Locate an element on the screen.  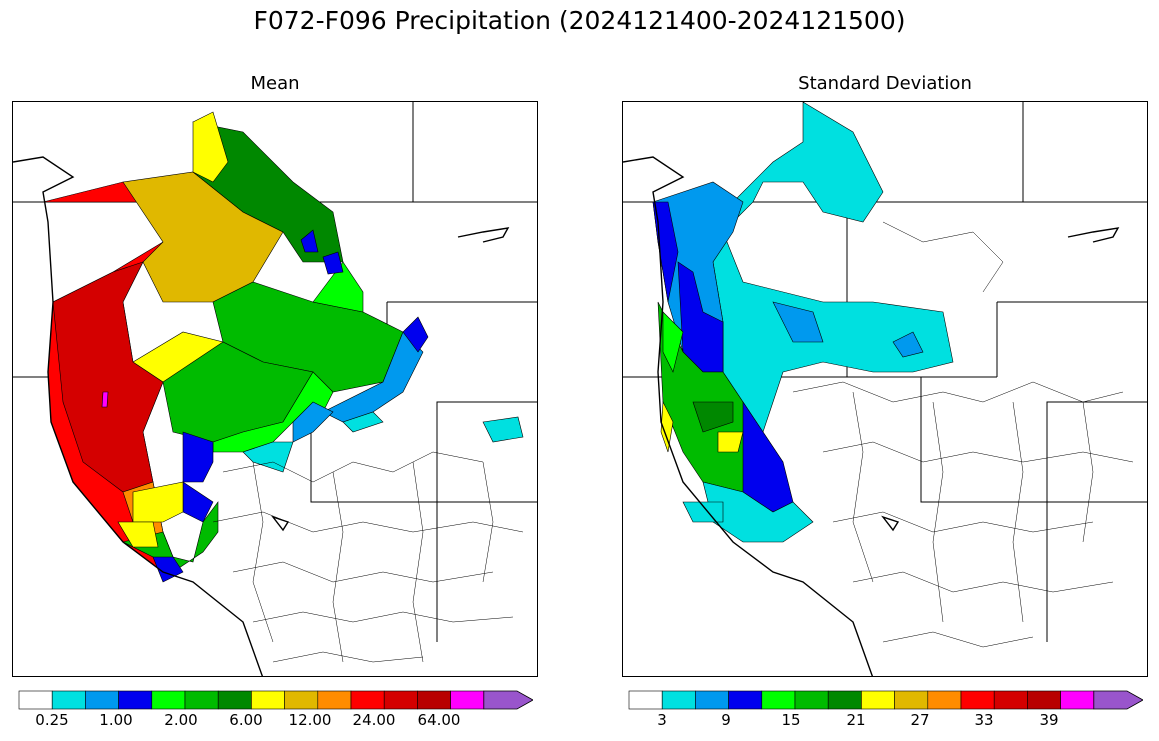
mean-colorbar is located at coordinates (275, 700).